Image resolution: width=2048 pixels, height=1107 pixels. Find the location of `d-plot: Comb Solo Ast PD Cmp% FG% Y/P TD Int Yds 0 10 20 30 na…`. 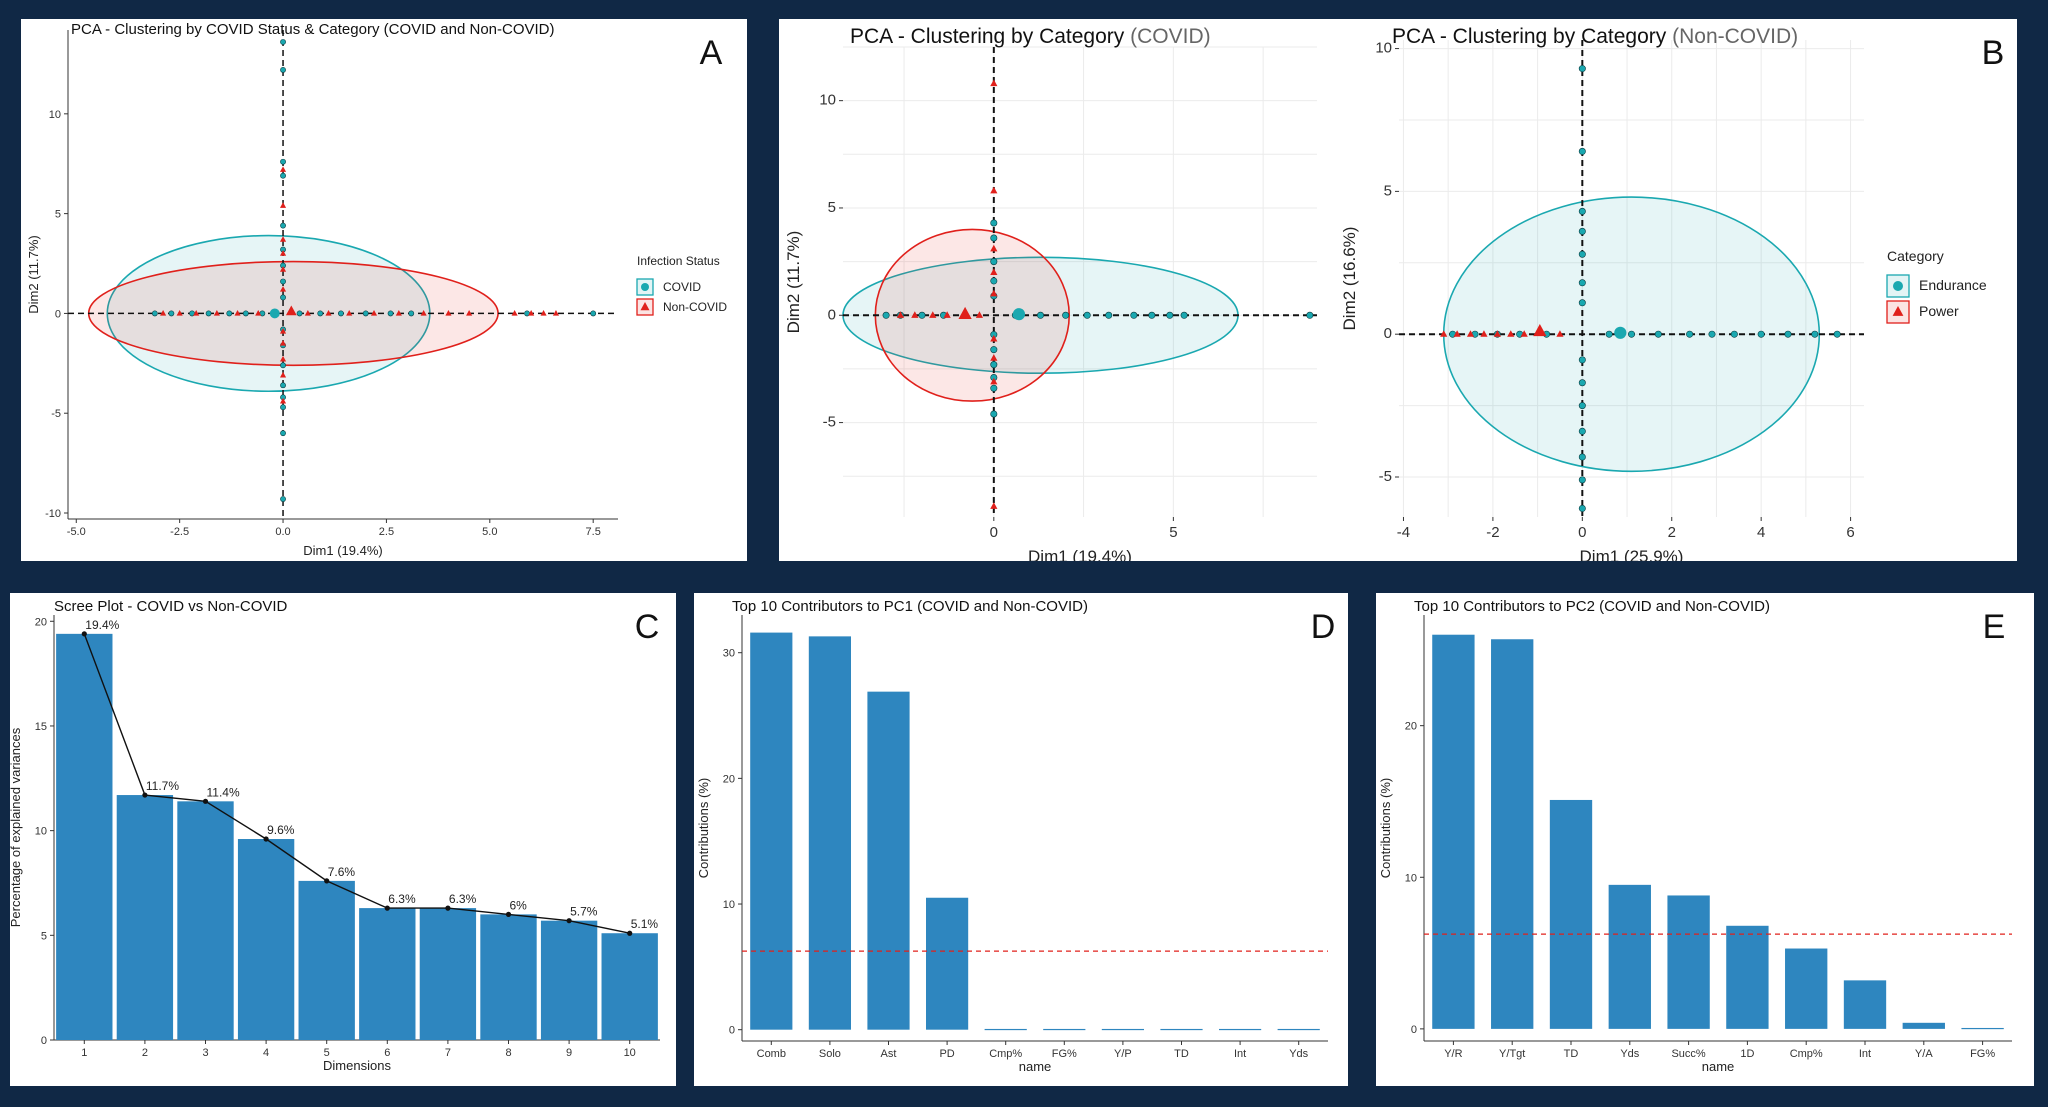

d-plot: Comb Solo Ast PD Cmp% FG% Y/P TD Int Yds 0 10 20 30 na… is located at coordinates (1012, 836).